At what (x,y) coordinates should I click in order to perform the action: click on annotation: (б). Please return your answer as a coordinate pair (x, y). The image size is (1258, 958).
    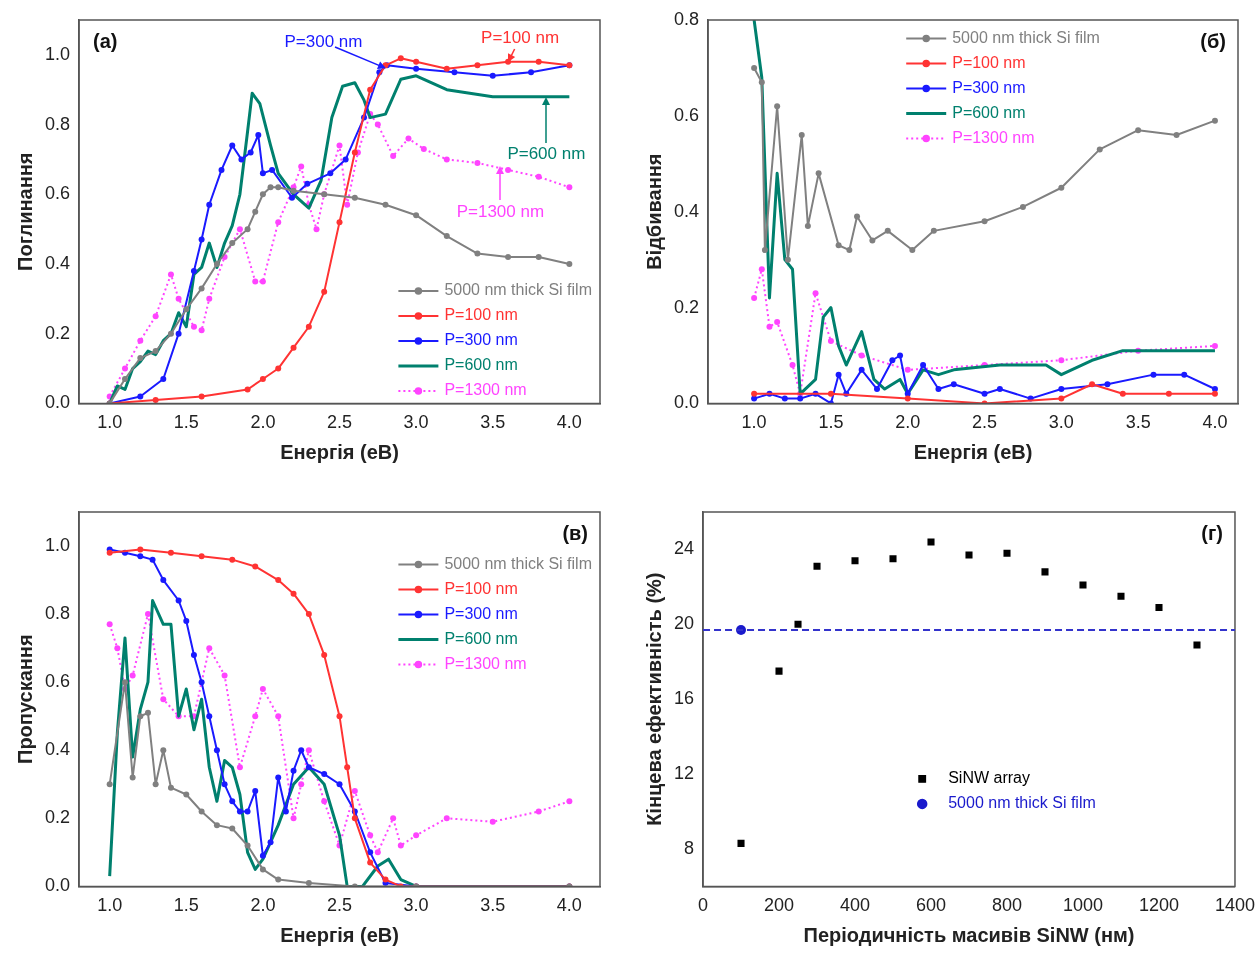
    Looking at the image, I should click on (1213, 40).